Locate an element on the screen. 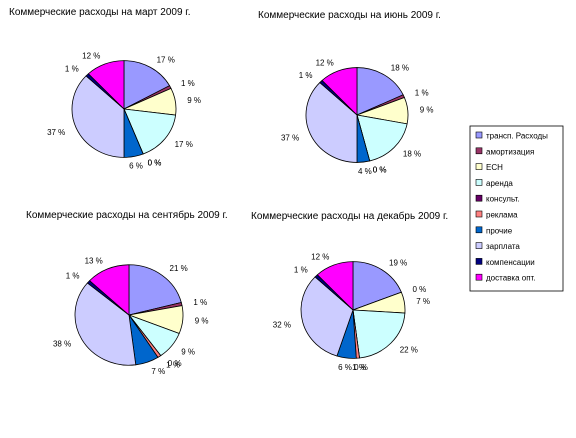 Image resolution: width=576 pixels, height=438 pixels. data-label-june-8: 1 % is located at coordinates (306, 75).